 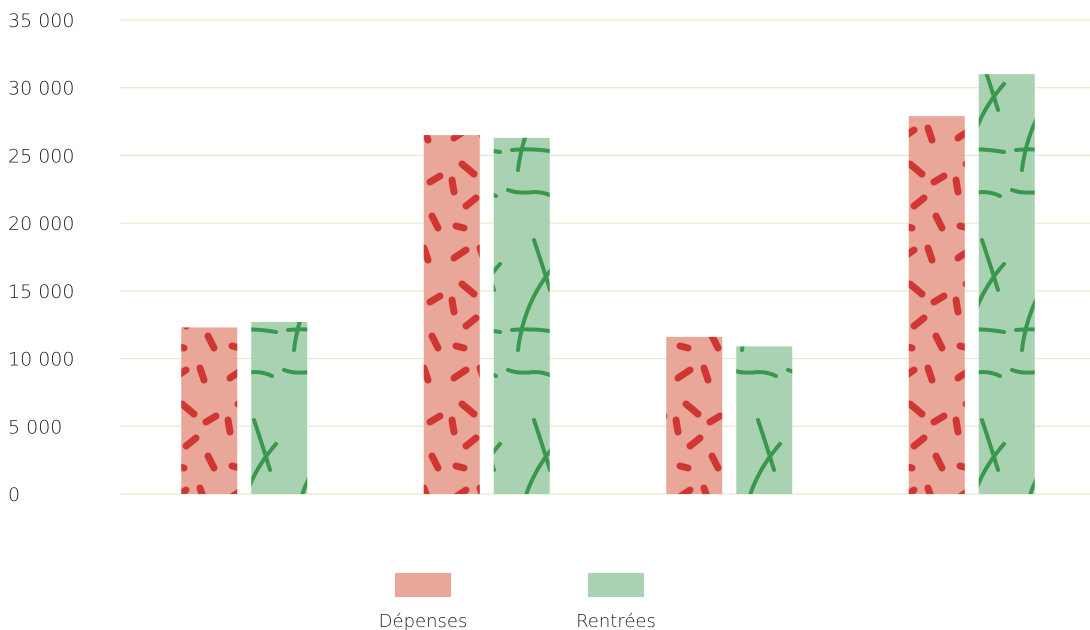 I want to click on legend: Dépenses Rentrées, so click(x=517, y=601).